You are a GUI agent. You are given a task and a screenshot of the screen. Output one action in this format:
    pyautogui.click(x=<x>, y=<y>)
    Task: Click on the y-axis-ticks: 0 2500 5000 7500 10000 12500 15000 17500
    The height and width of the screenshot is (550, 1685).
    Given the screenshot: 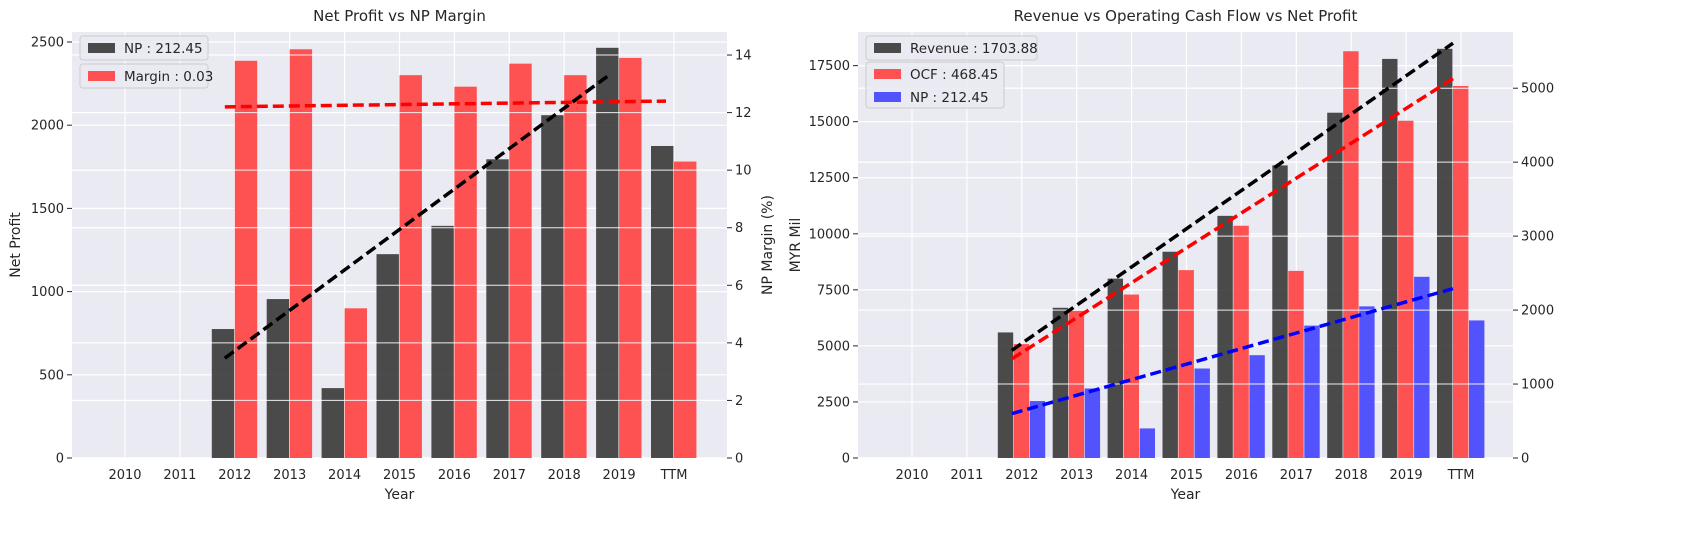 What is the action you would take?
    pyautogui.click(x=833, y=263)
    